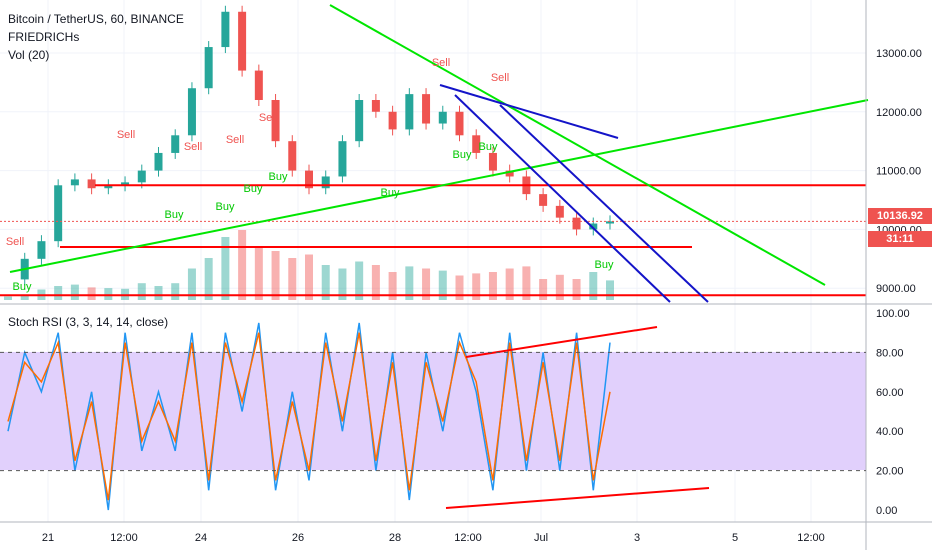 The width and height of the screenshot is (932, 555). What do you see at coordinates (893, 314) in the screenshot?
I see `rsi-tick-label: 100.00` at bounding box center [893, 314].